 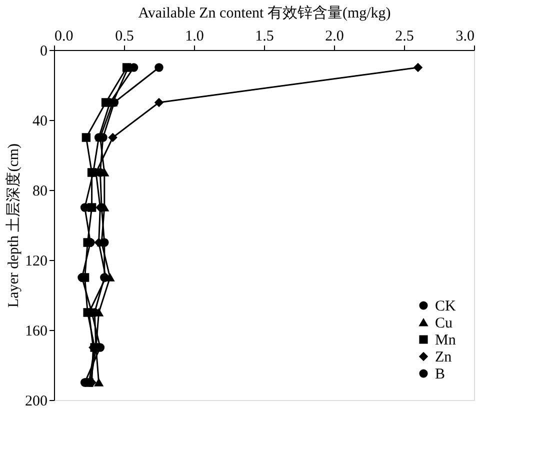 I want to click on legend-label: Cu, so click(x=444, y=324).